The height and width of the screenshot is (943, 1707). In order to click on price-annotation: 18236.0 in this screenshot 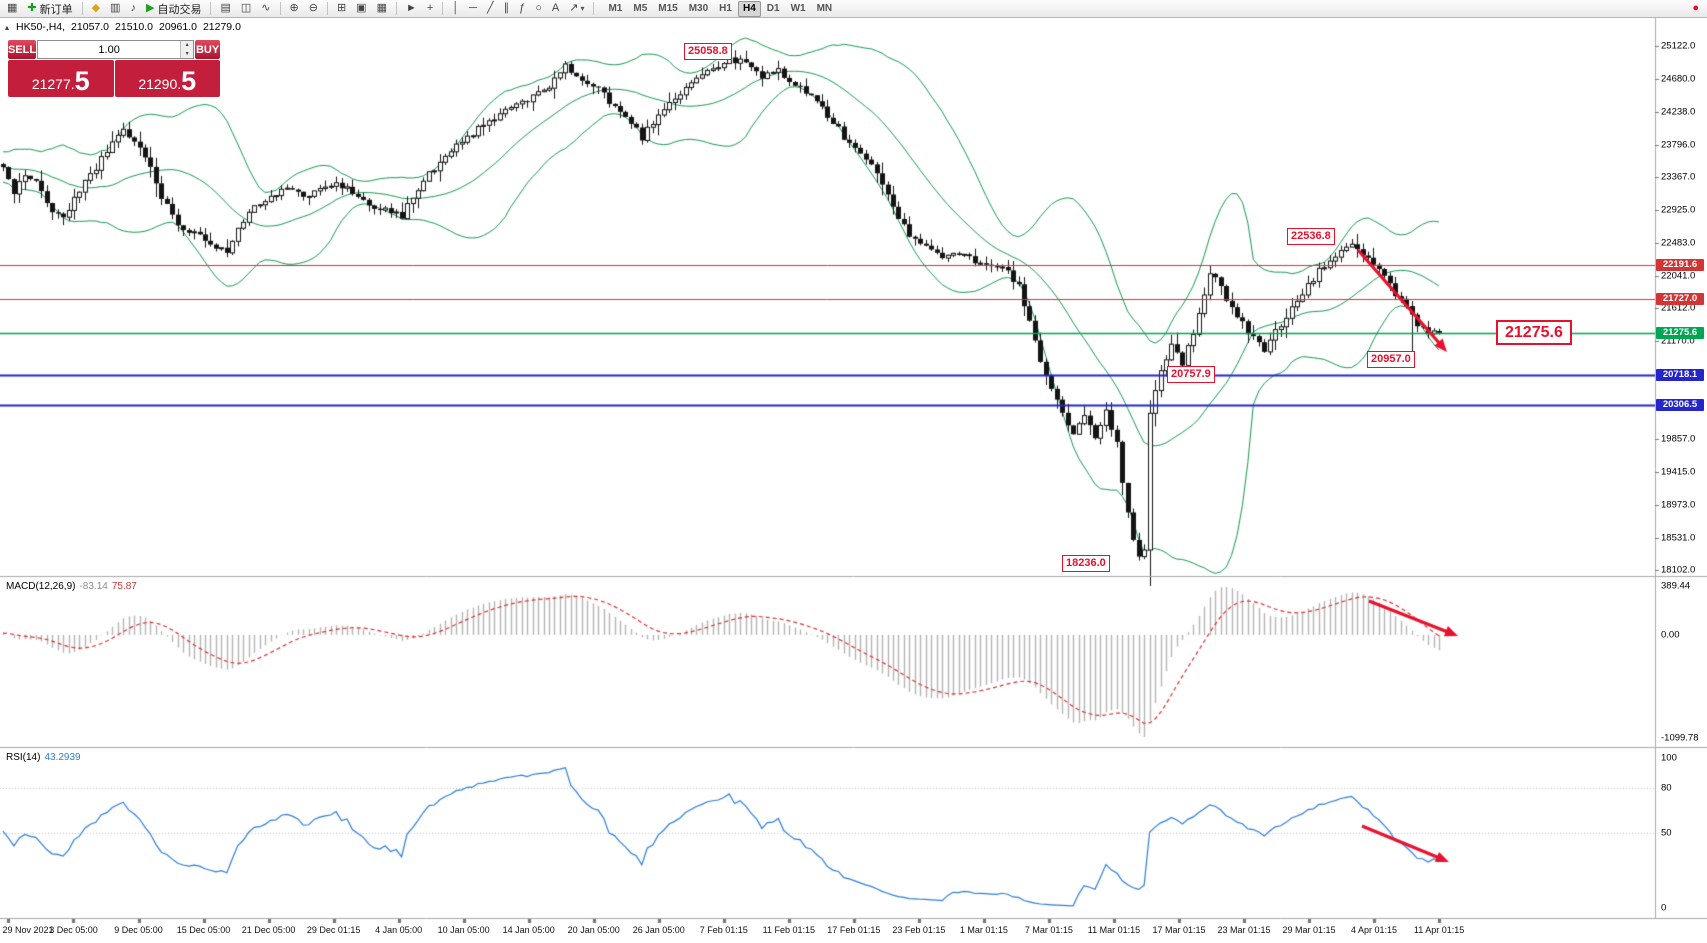, I will do `click(1086, 563)`.